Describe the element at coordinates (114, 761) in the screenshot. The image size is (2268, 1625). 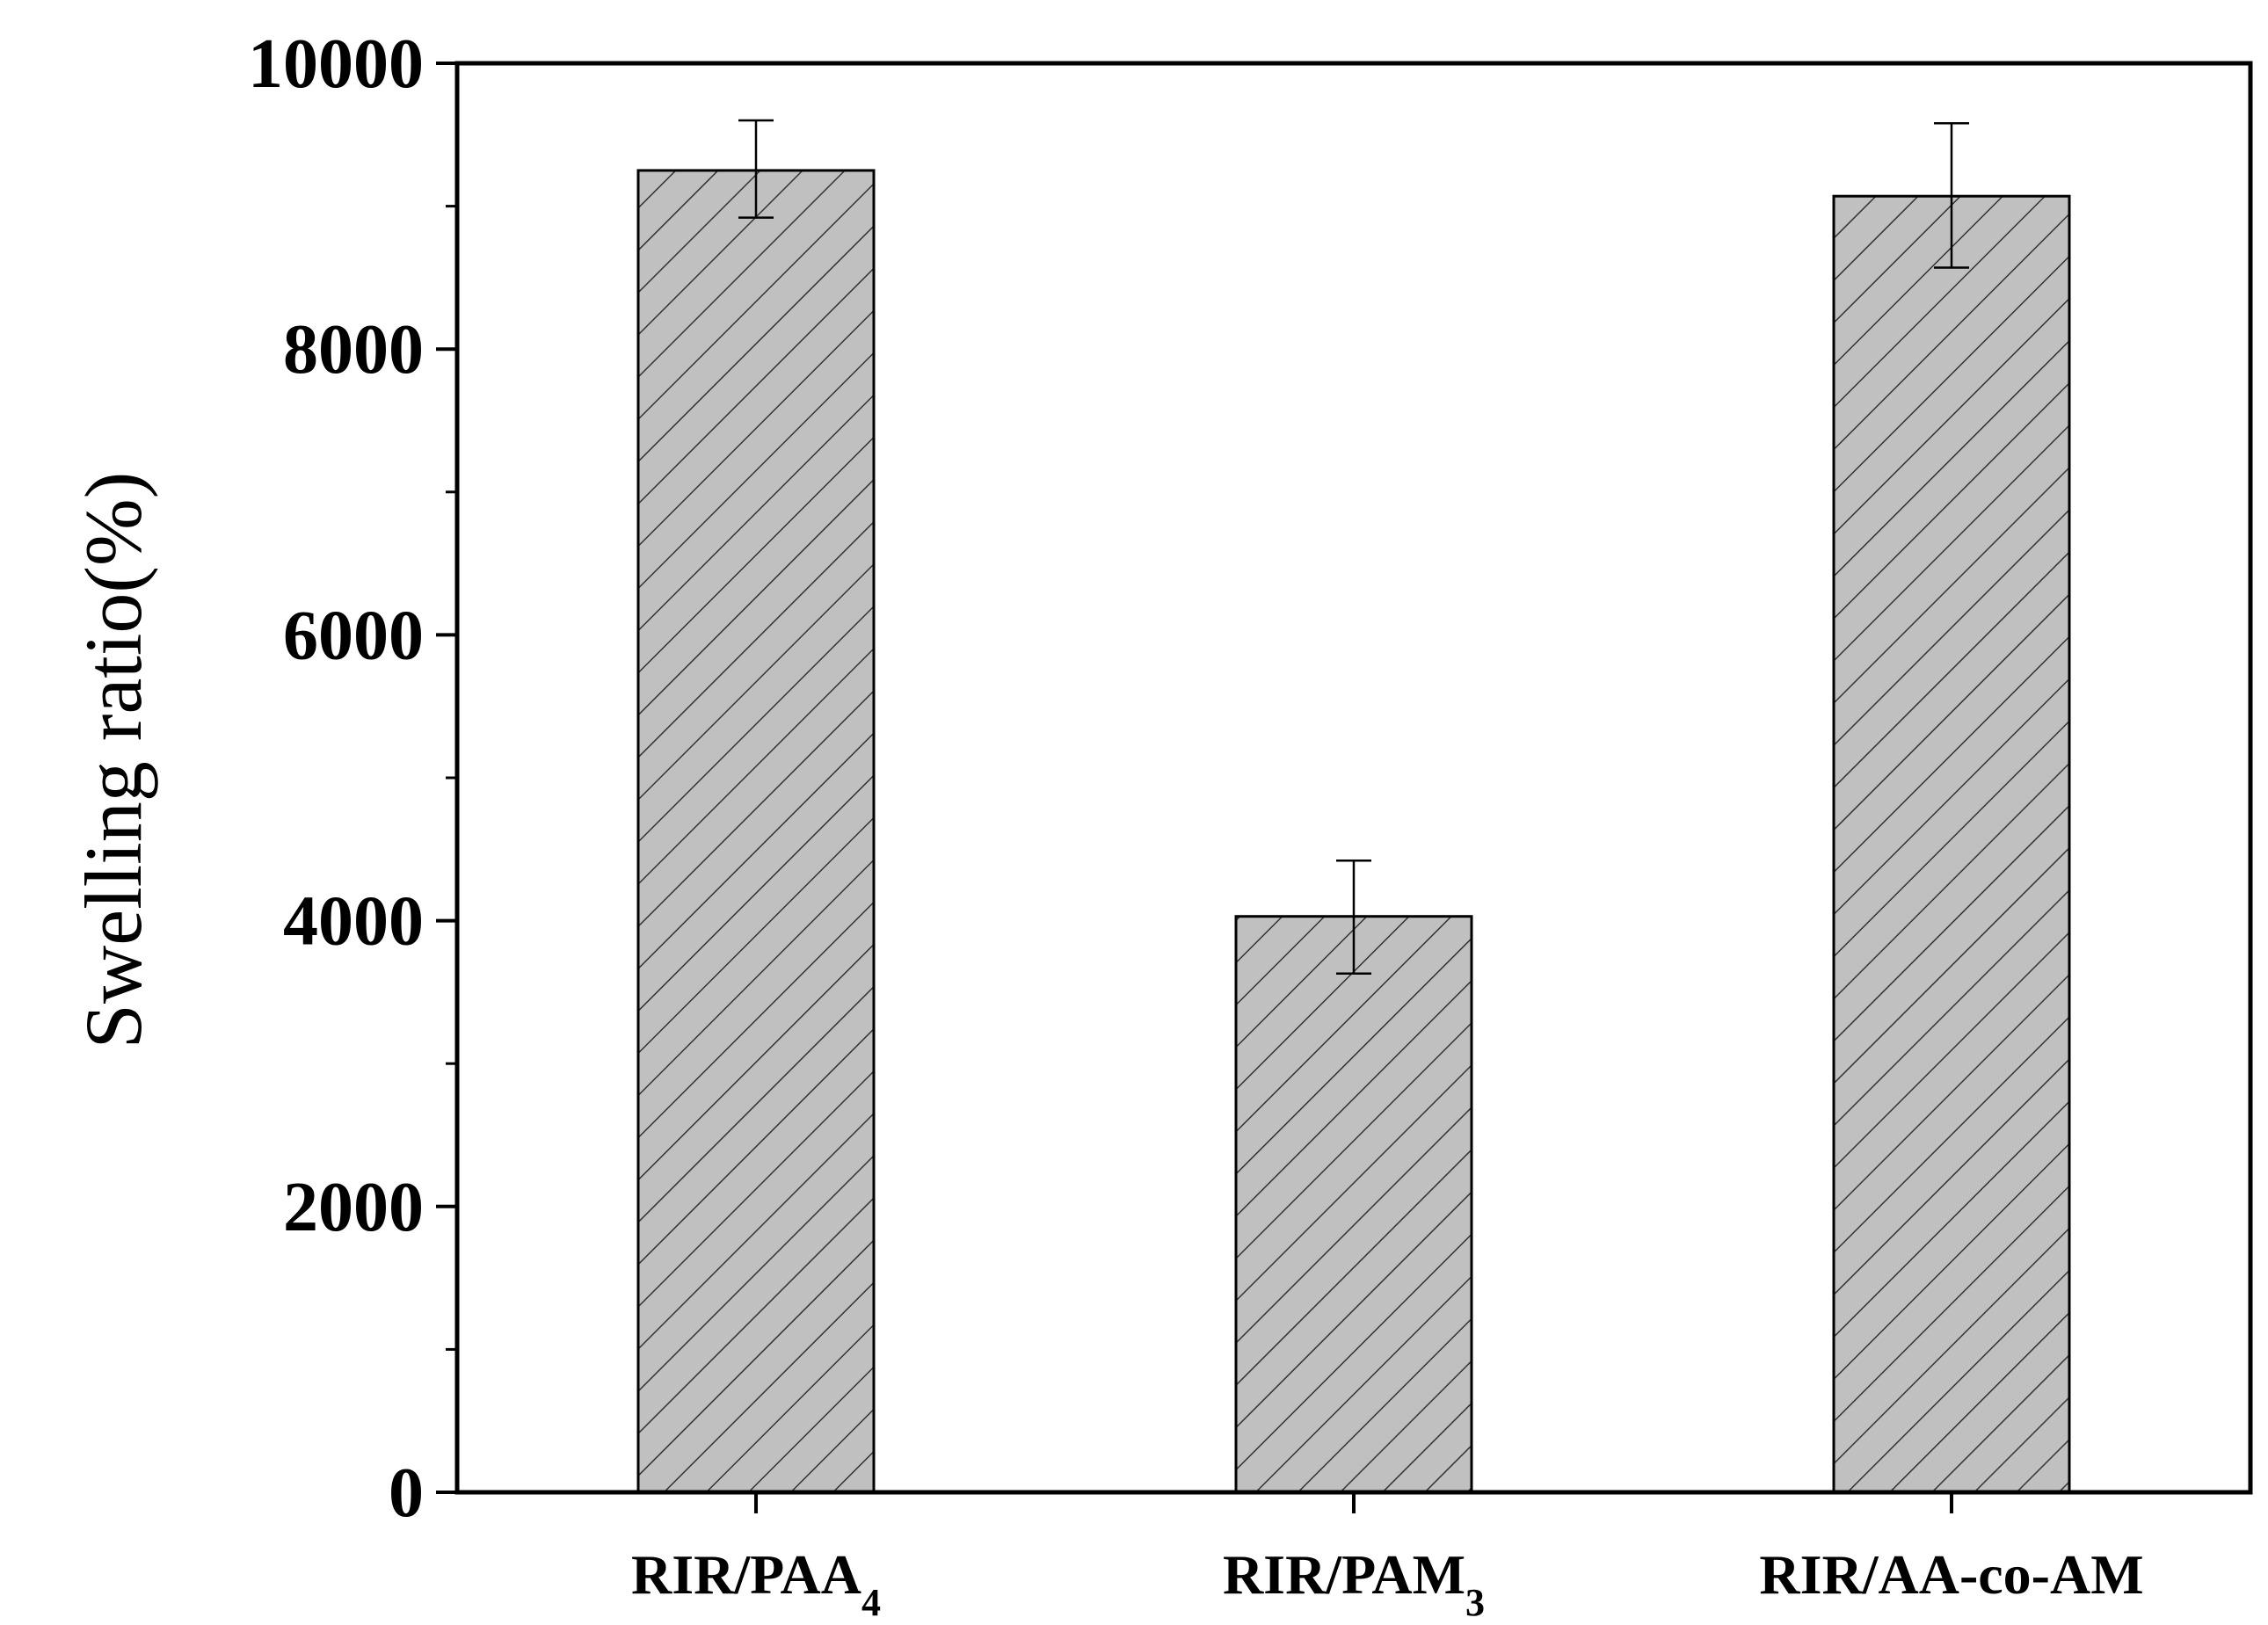
I see `y-axis-title: Swelling ratio(%)` at that location.